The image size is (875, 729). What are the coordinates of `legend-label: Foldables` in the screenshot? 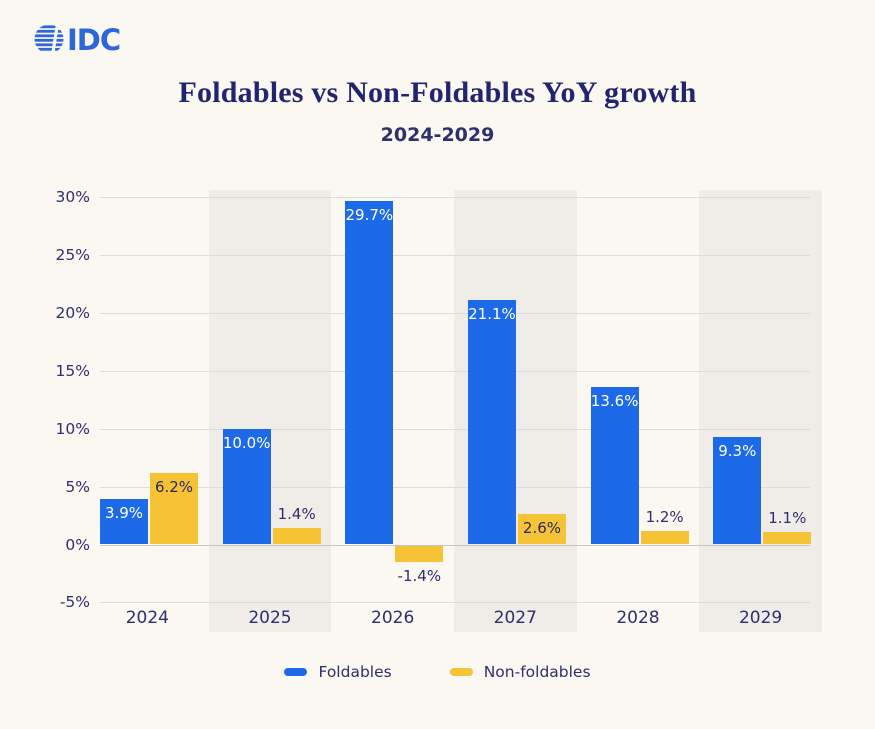 It's located at (355, 672).